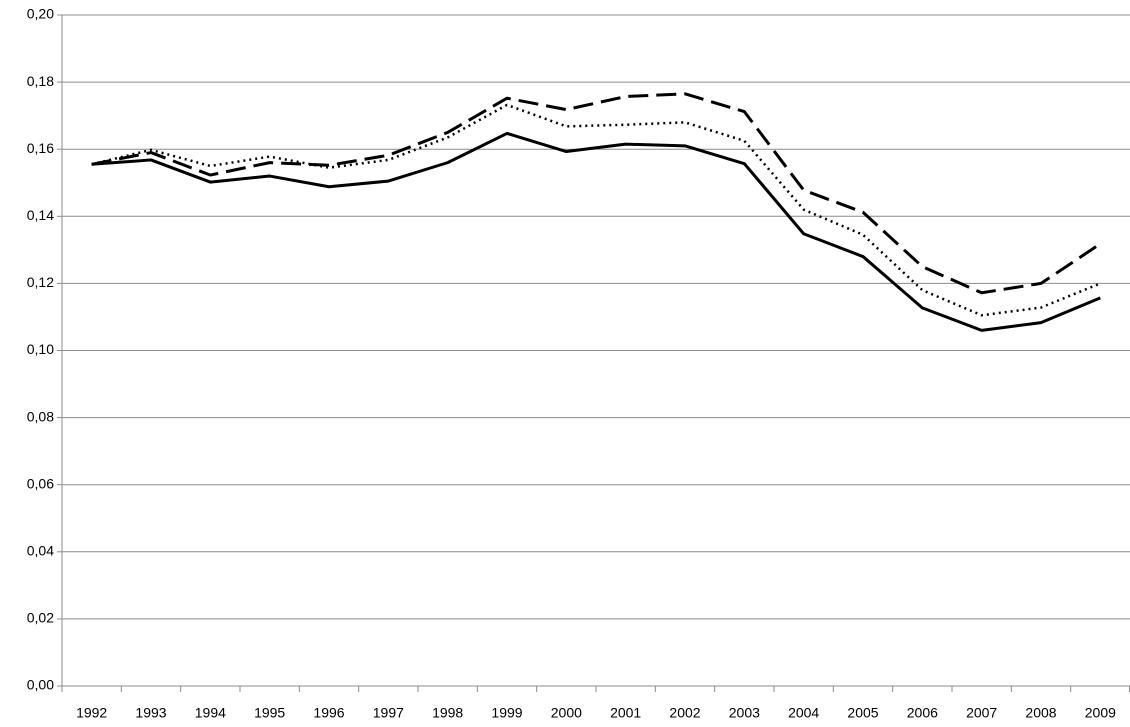 This screenshot has height=727, width=1130. I want to click on y-tick-label: 0,16, so click(40, 148).